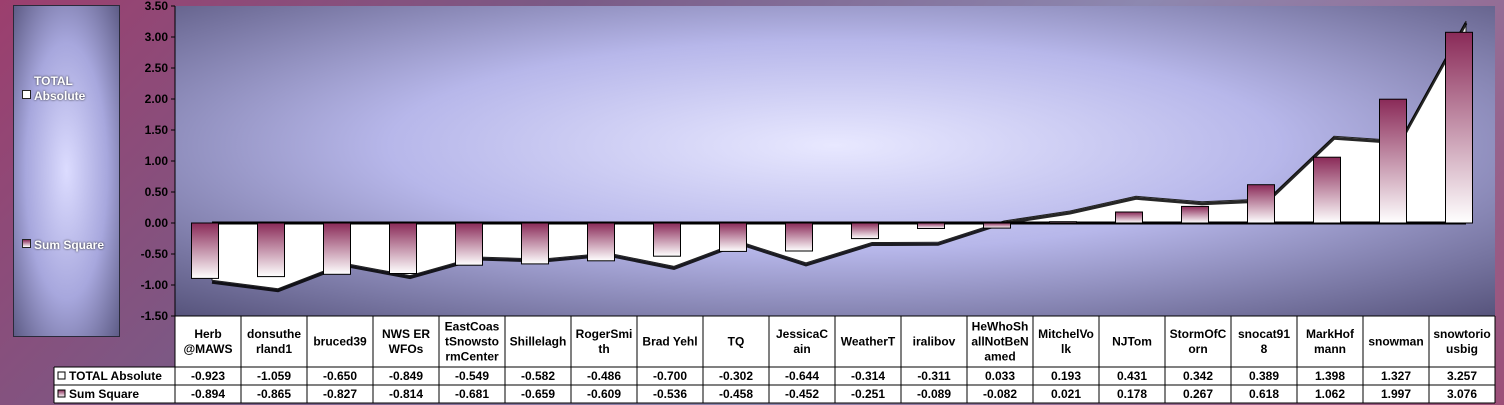  What do you see at coordinates (1198, 341) in the screenshot?
I see `category-label-15: StormOfC orn` at bounding box center [1198, 341].